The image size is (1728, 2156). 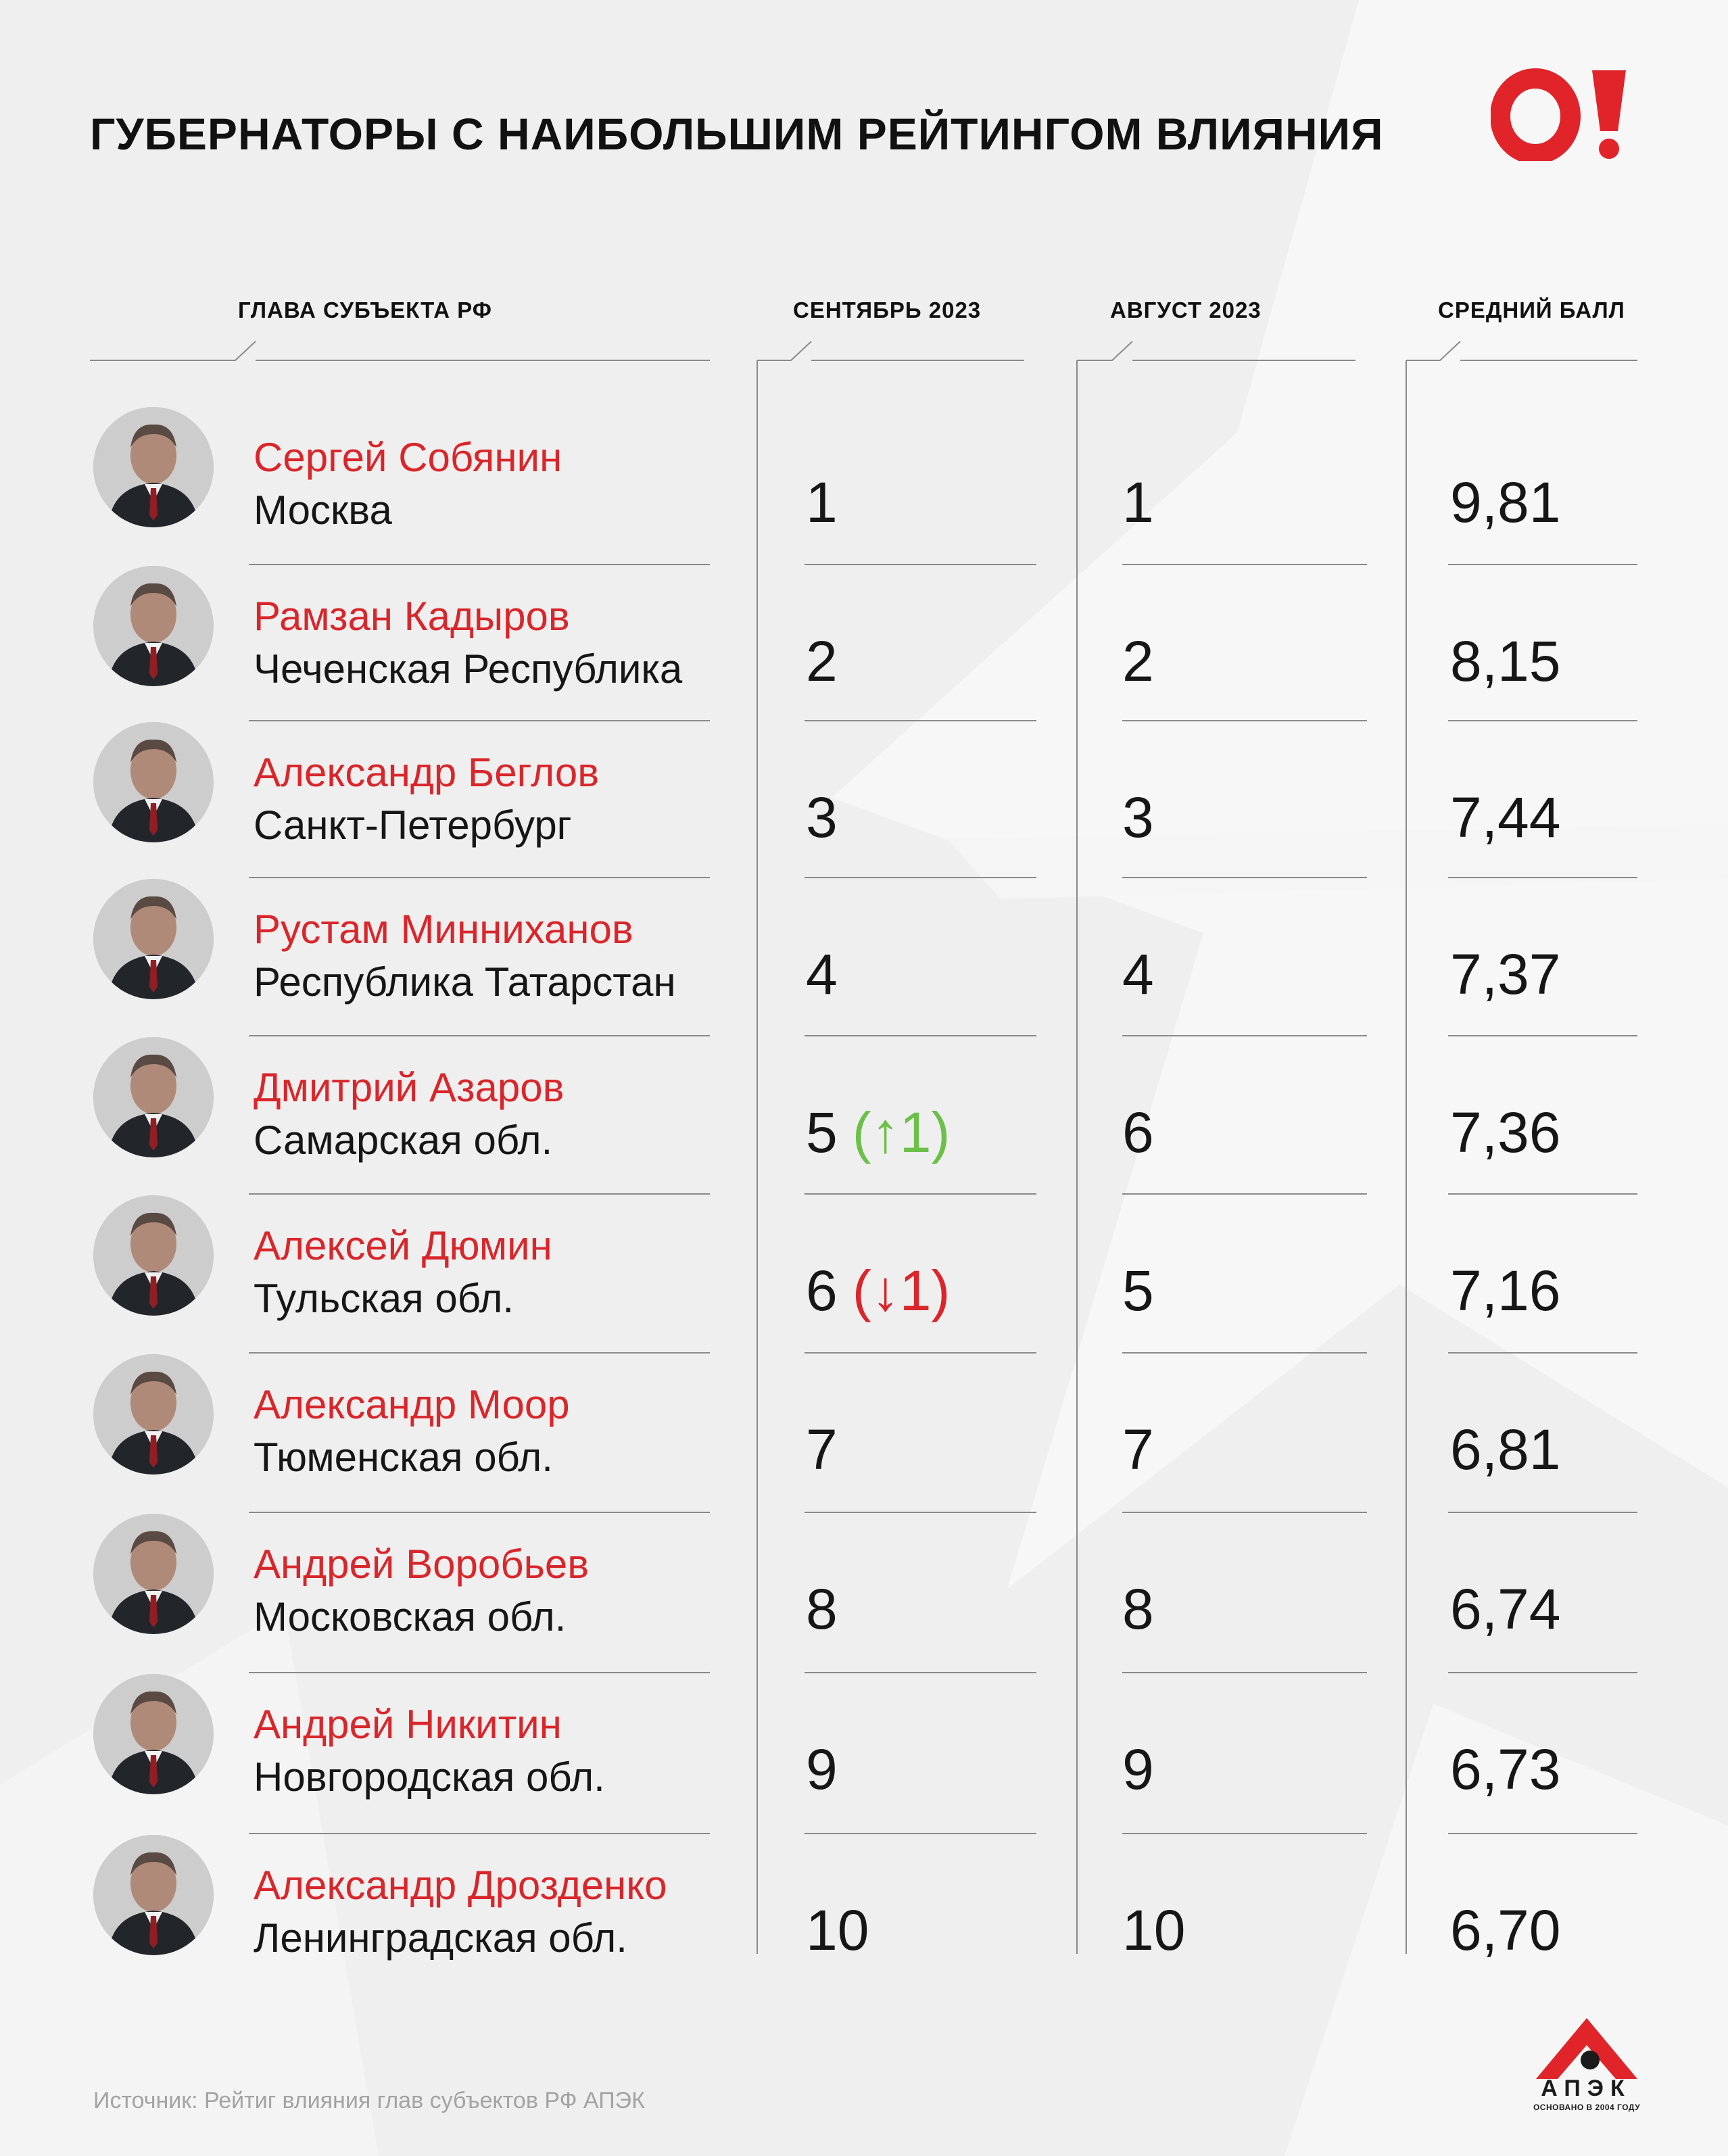 What do you see at coordinates (1506, 1769) in the screenshot?
I see `average-score: 6,73` at bounding box center [1506, 1769].